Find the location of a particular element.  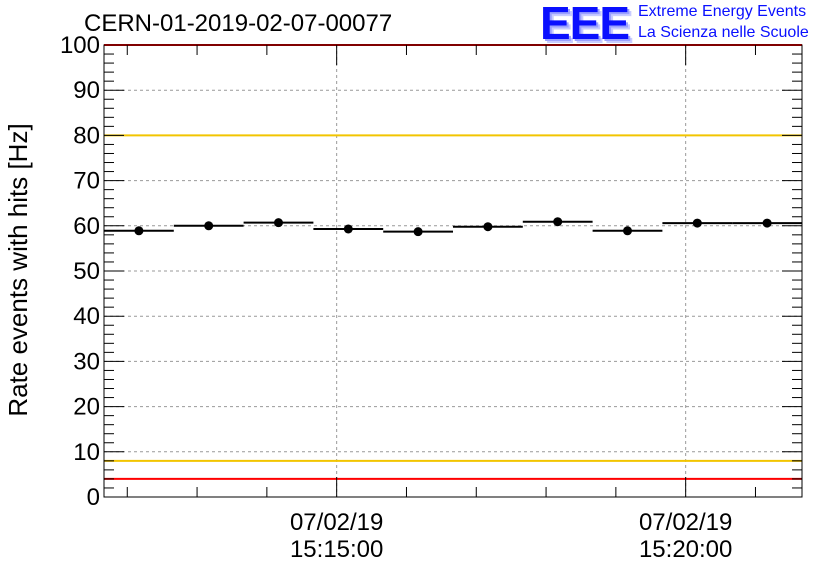

y-tick-label: 80 is located at coordinates (86, 135).